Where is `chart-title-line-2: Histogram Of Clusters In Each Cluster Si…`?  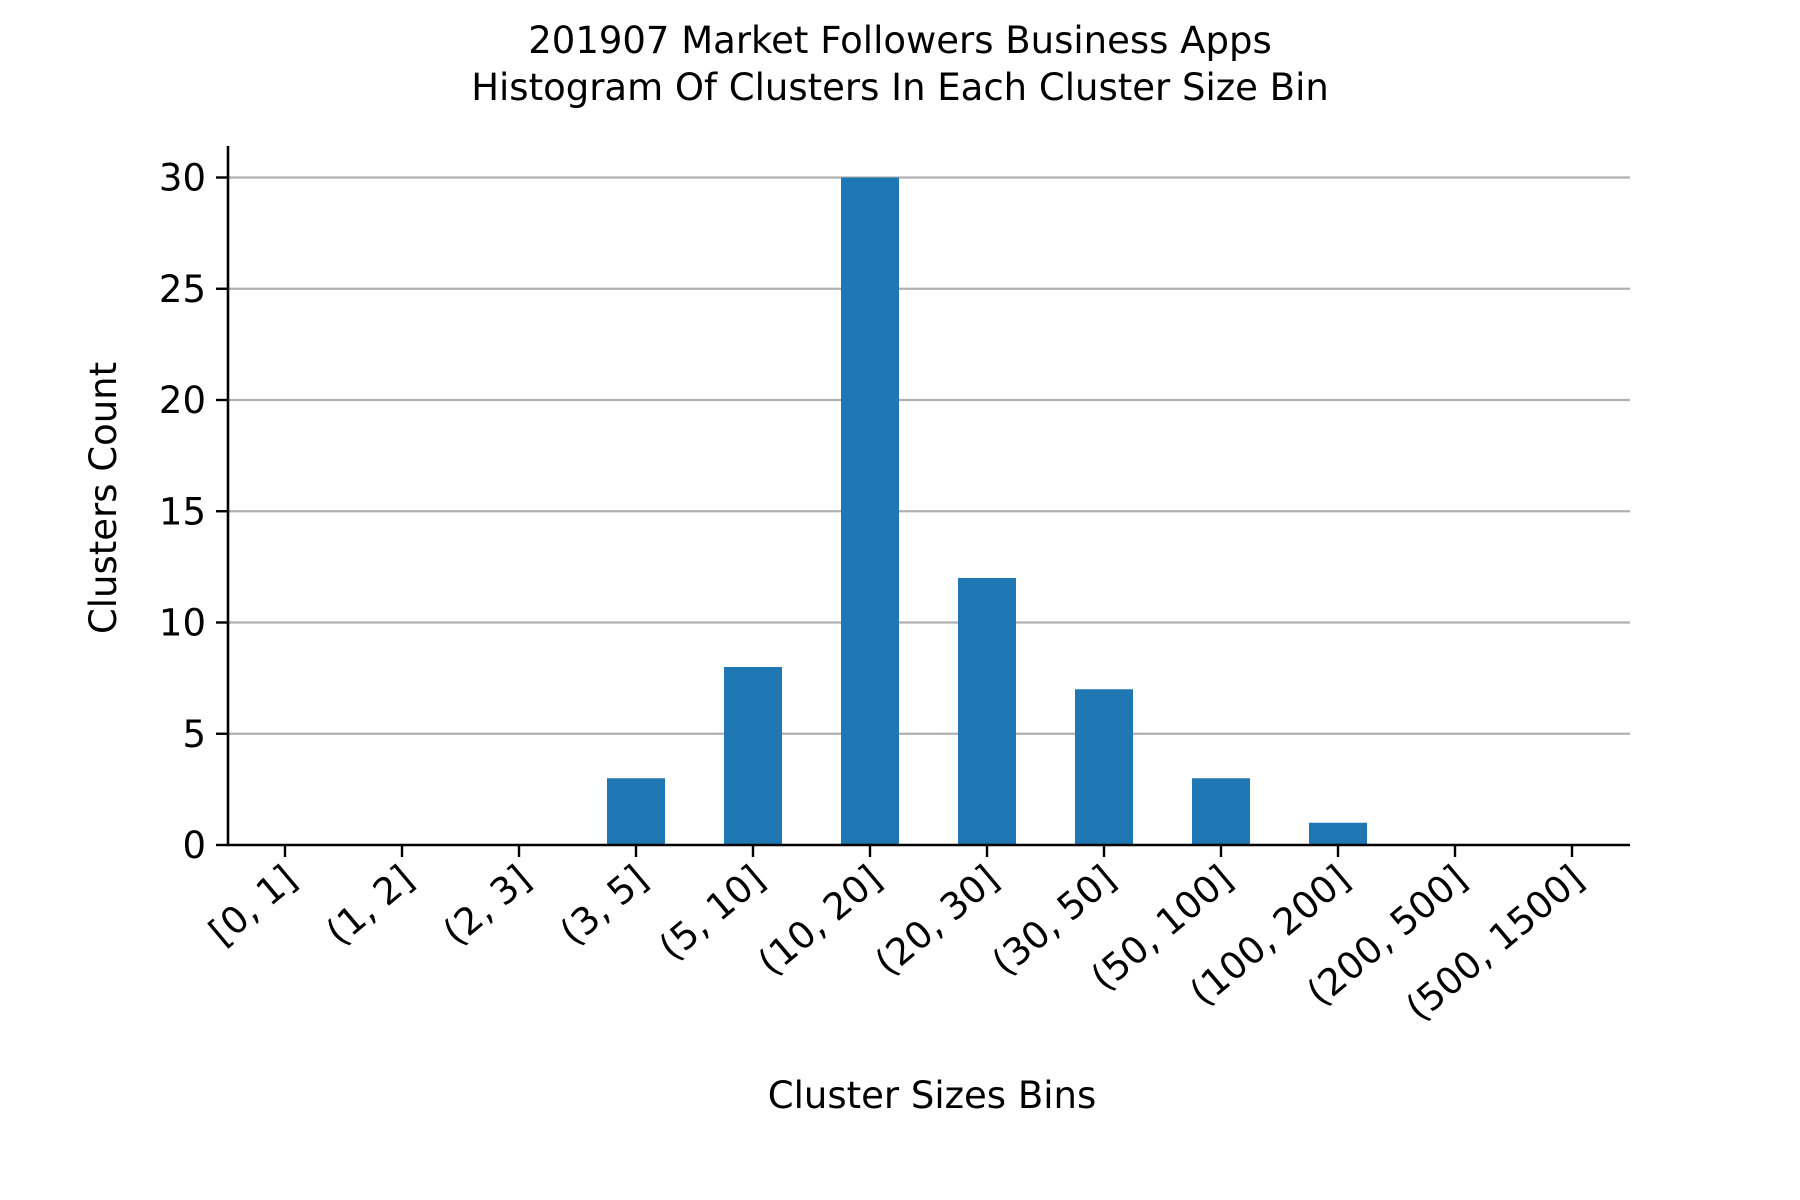
chart-title-line-2: Histogram Of Clusters In Each Cluster Si… is located at coordinates (900, 87).